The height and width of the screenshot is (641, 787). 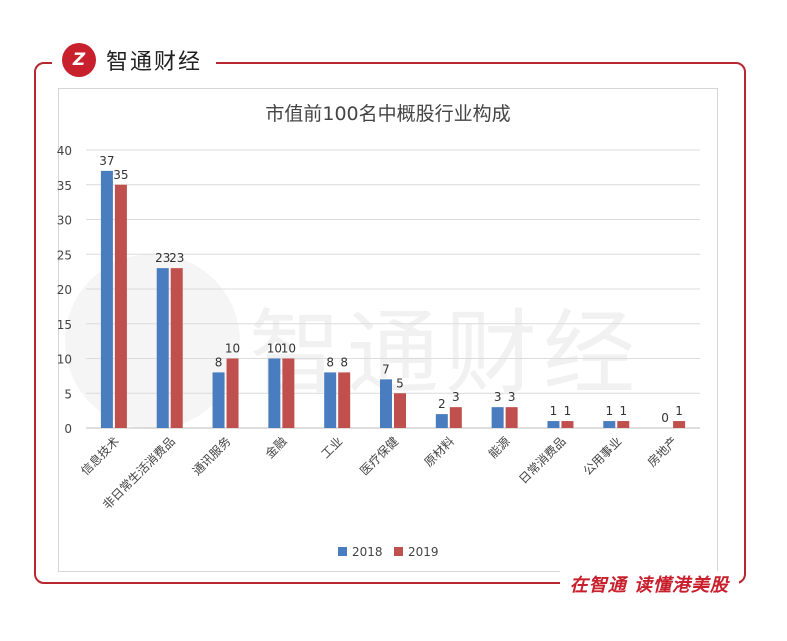 I want to click on y-axis: 0 5 10 15 20 25 30 35 40, so click(x=64, y=290).